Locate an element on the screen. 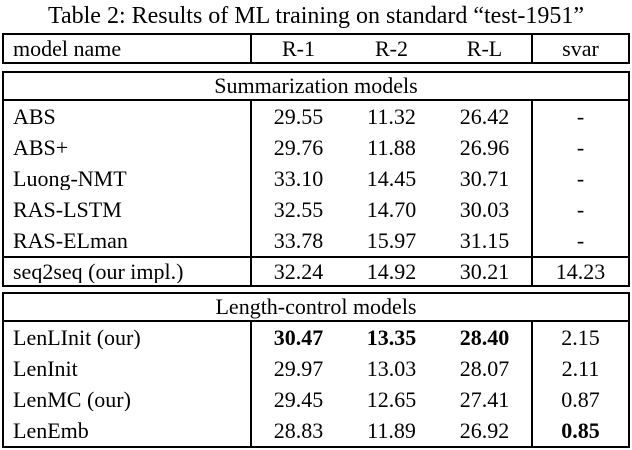 The height and width of the screenshot is (450, 632). rouge-cells: 33.78 15.97 31.15 is located at coordinates (391, 240).